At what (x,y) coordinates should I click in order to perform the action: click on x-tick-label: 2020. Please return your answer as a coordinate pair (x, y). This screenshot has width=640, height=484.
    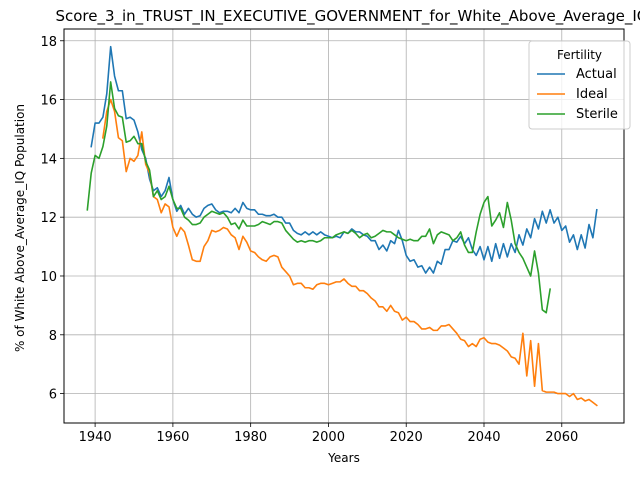
    Looking at the image, I should click on (406, 437).